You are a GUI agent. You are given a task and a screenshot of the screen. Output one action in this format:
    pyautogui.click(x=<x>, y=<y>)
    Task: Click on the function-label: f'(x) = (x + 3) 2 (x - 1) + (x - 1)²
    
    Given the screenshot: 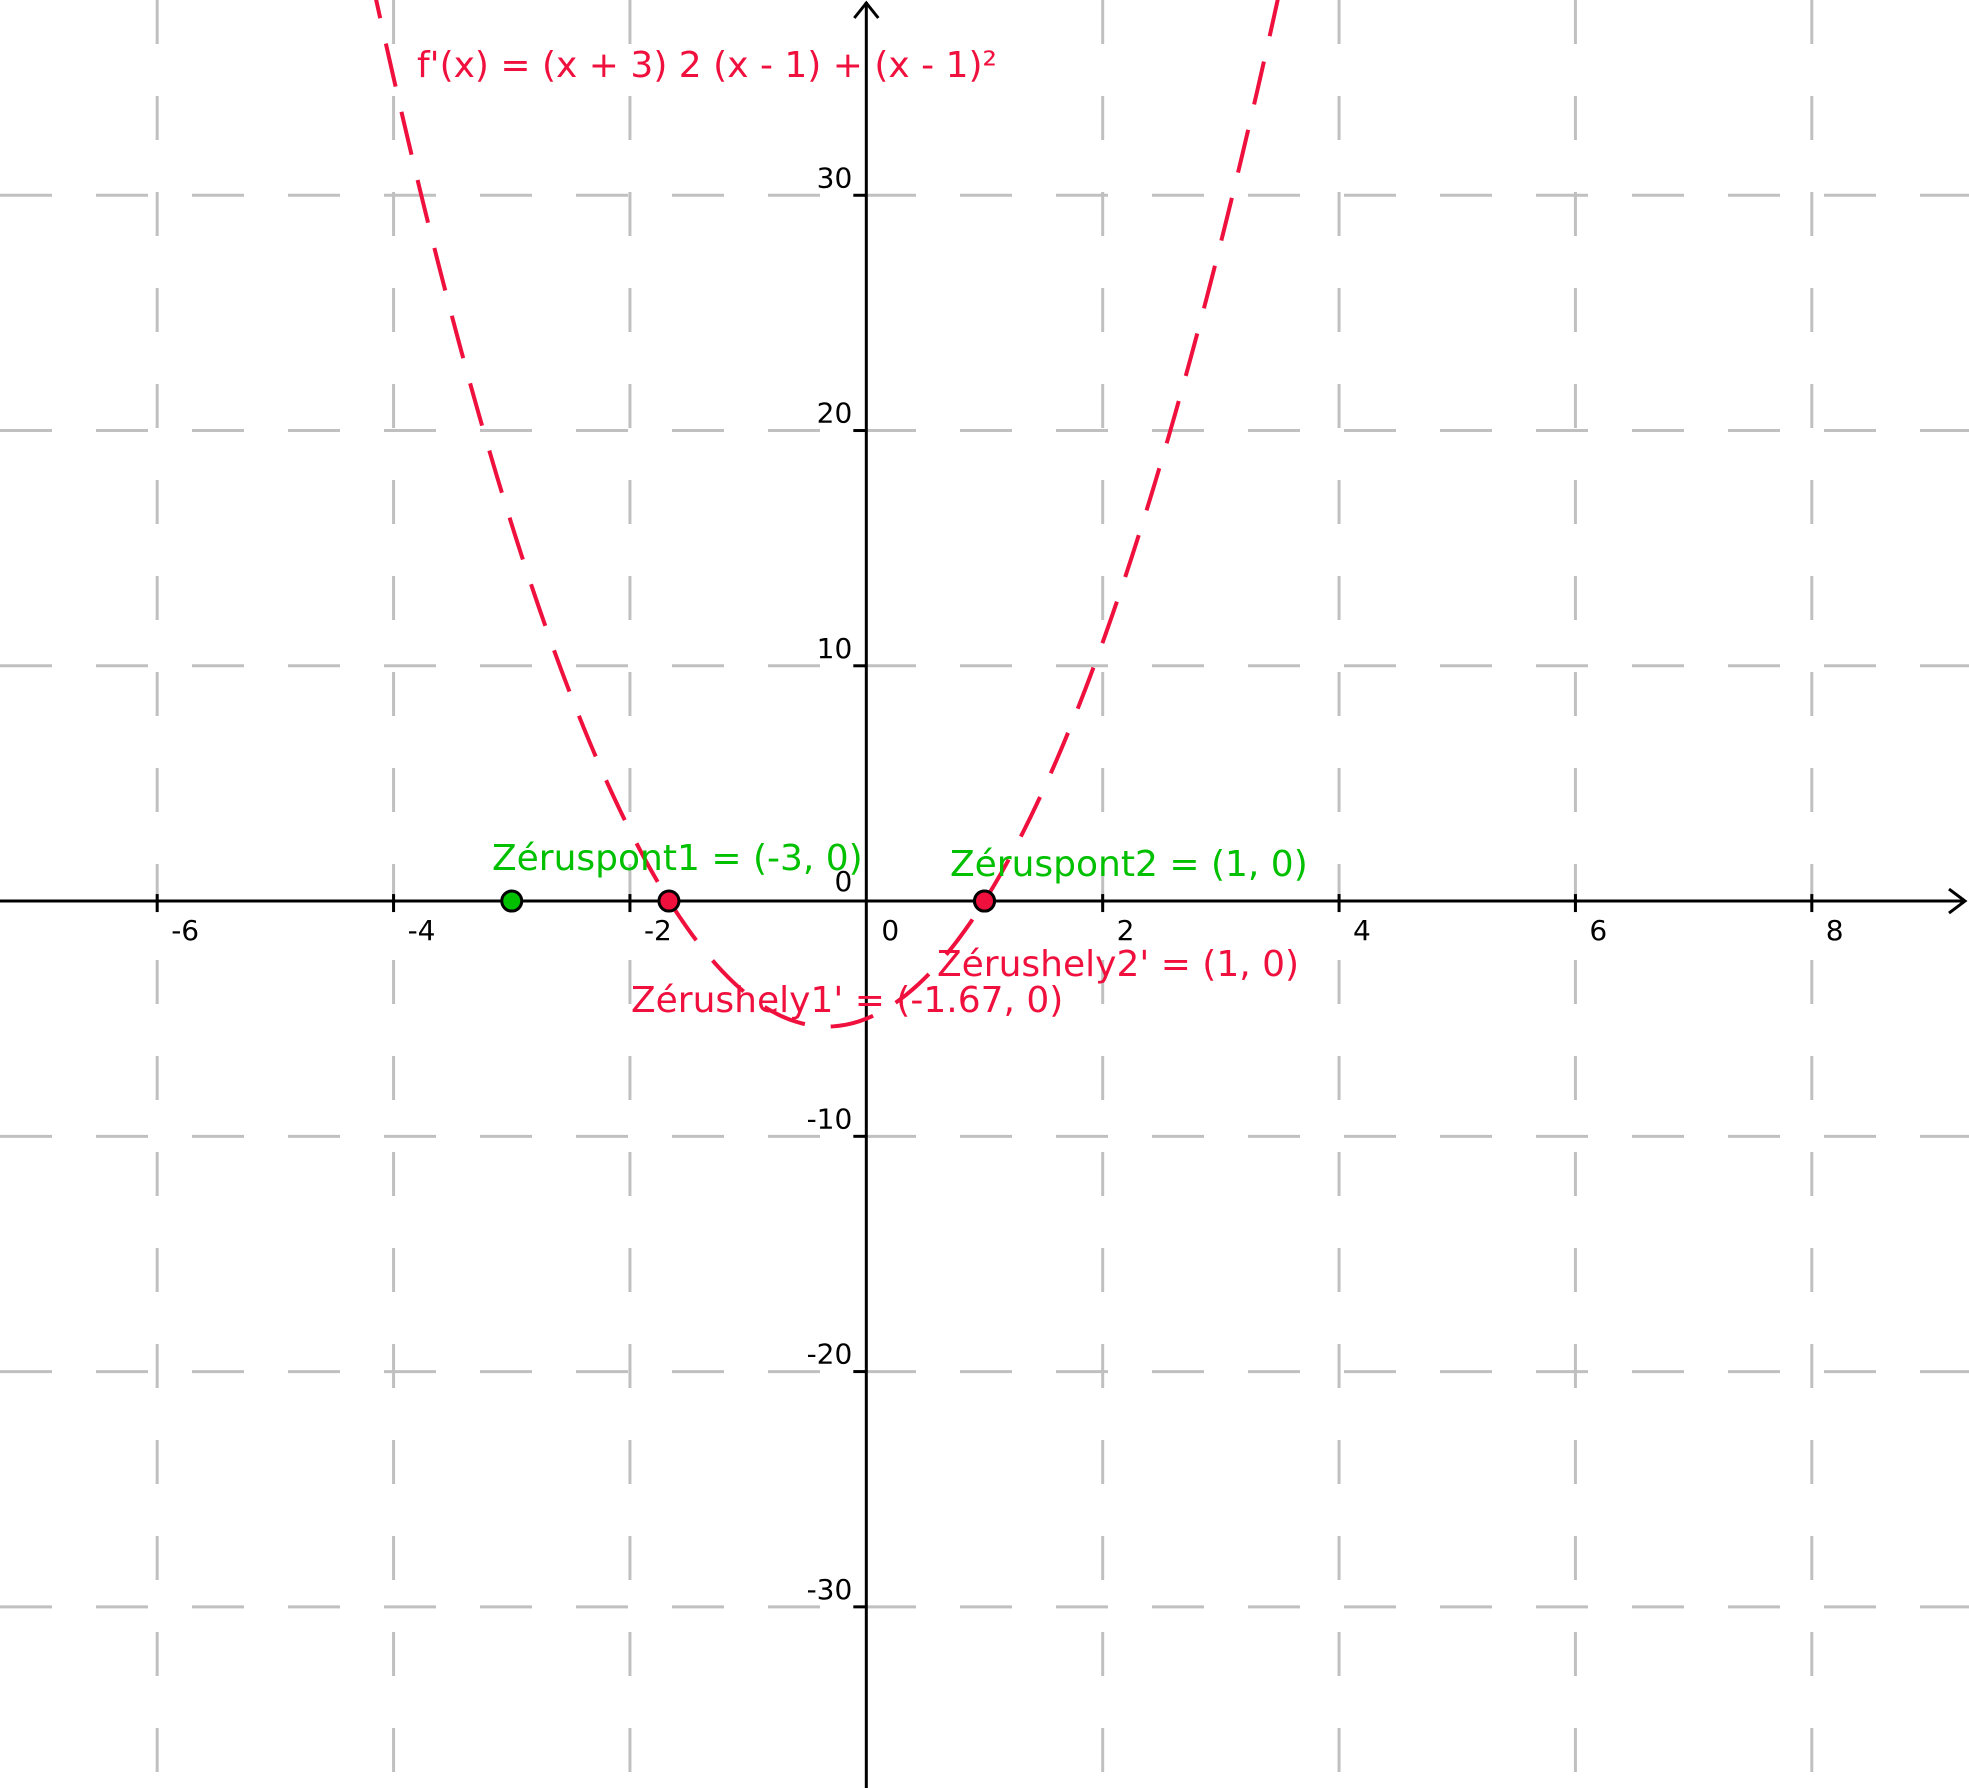 What is the action you would take?
    pyautogui.click(x=707, y=65)
    